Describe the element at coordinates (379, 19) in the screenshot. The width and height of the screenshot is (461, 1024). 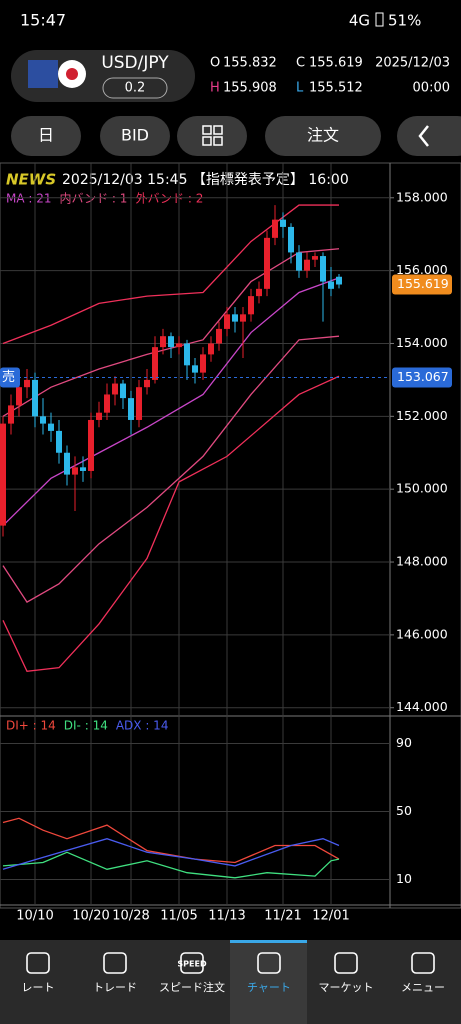
I see `battery-icon` at that location.